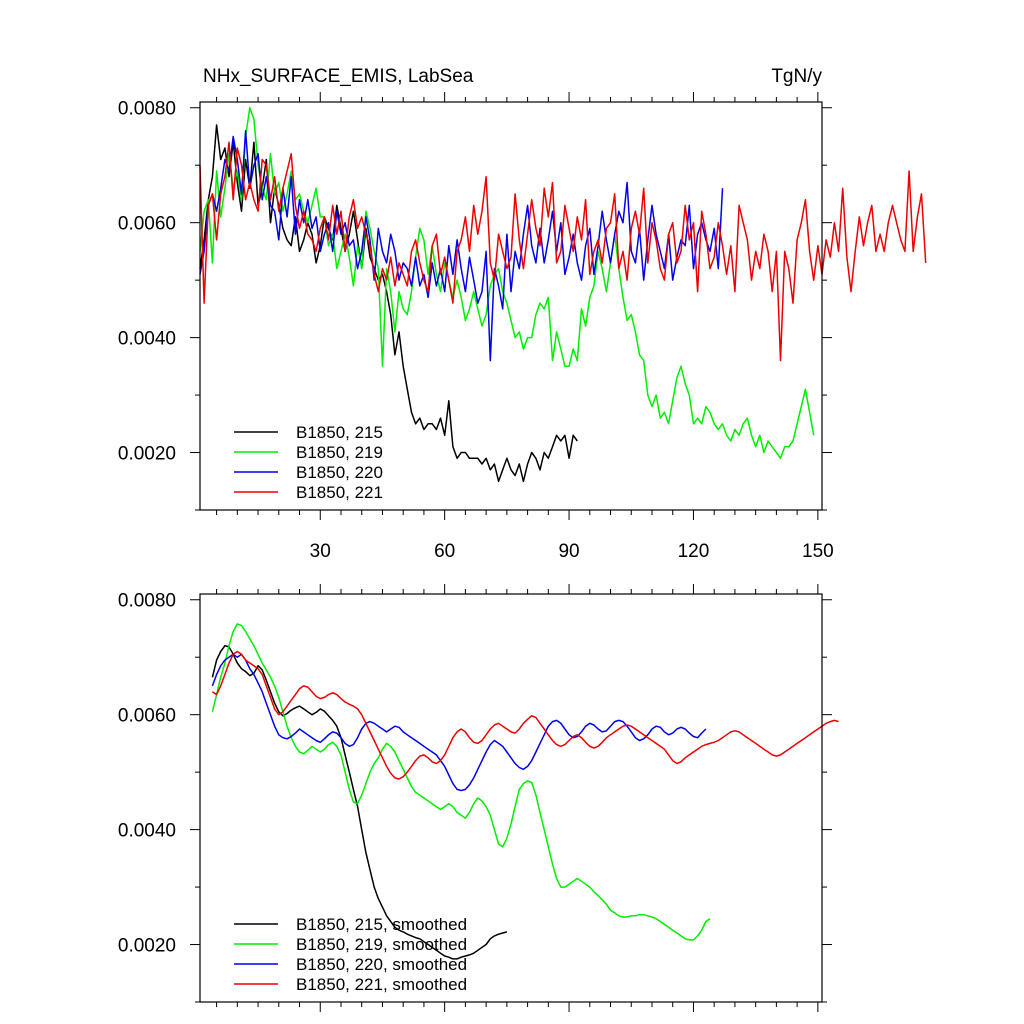  I want to click on bottom-y-tick-label: 0.0080, so click(147, 601).